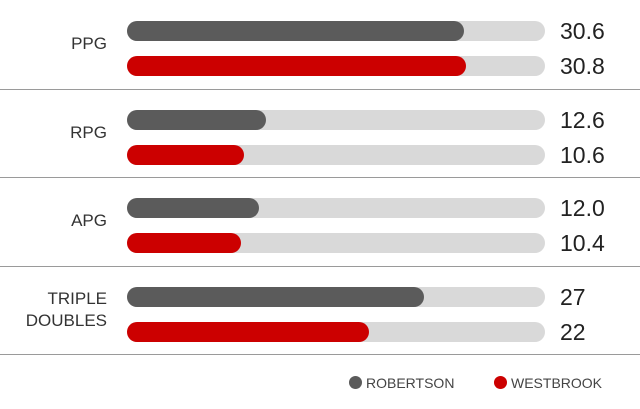  What do you see at coordinates (582, 31) in the screenshot?
I see `value-label: 30.6` at bounding box center [582, 31].